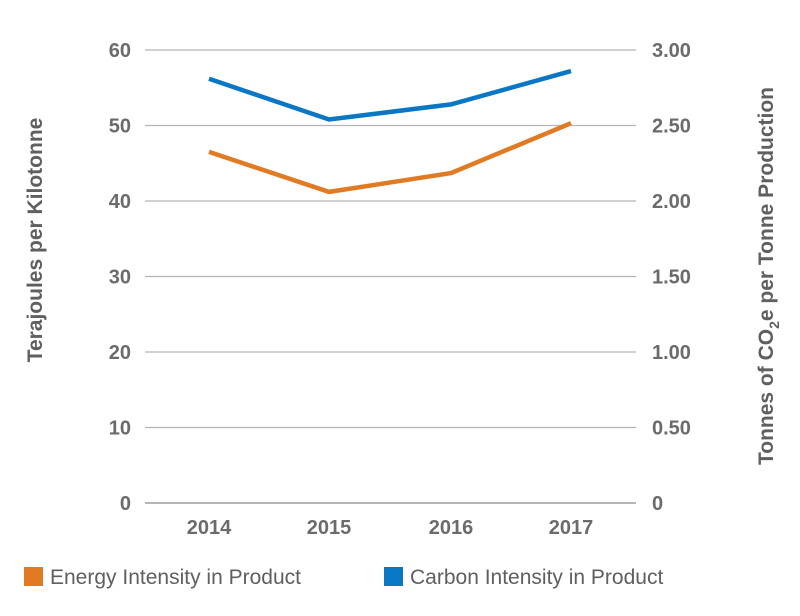 This screenshot has width=800, height=616. What do you see at coordinates (536, 577) in the screenshot?
I see `legend-label: Carbon Intensity in Product` at bounding box center [536, 577].